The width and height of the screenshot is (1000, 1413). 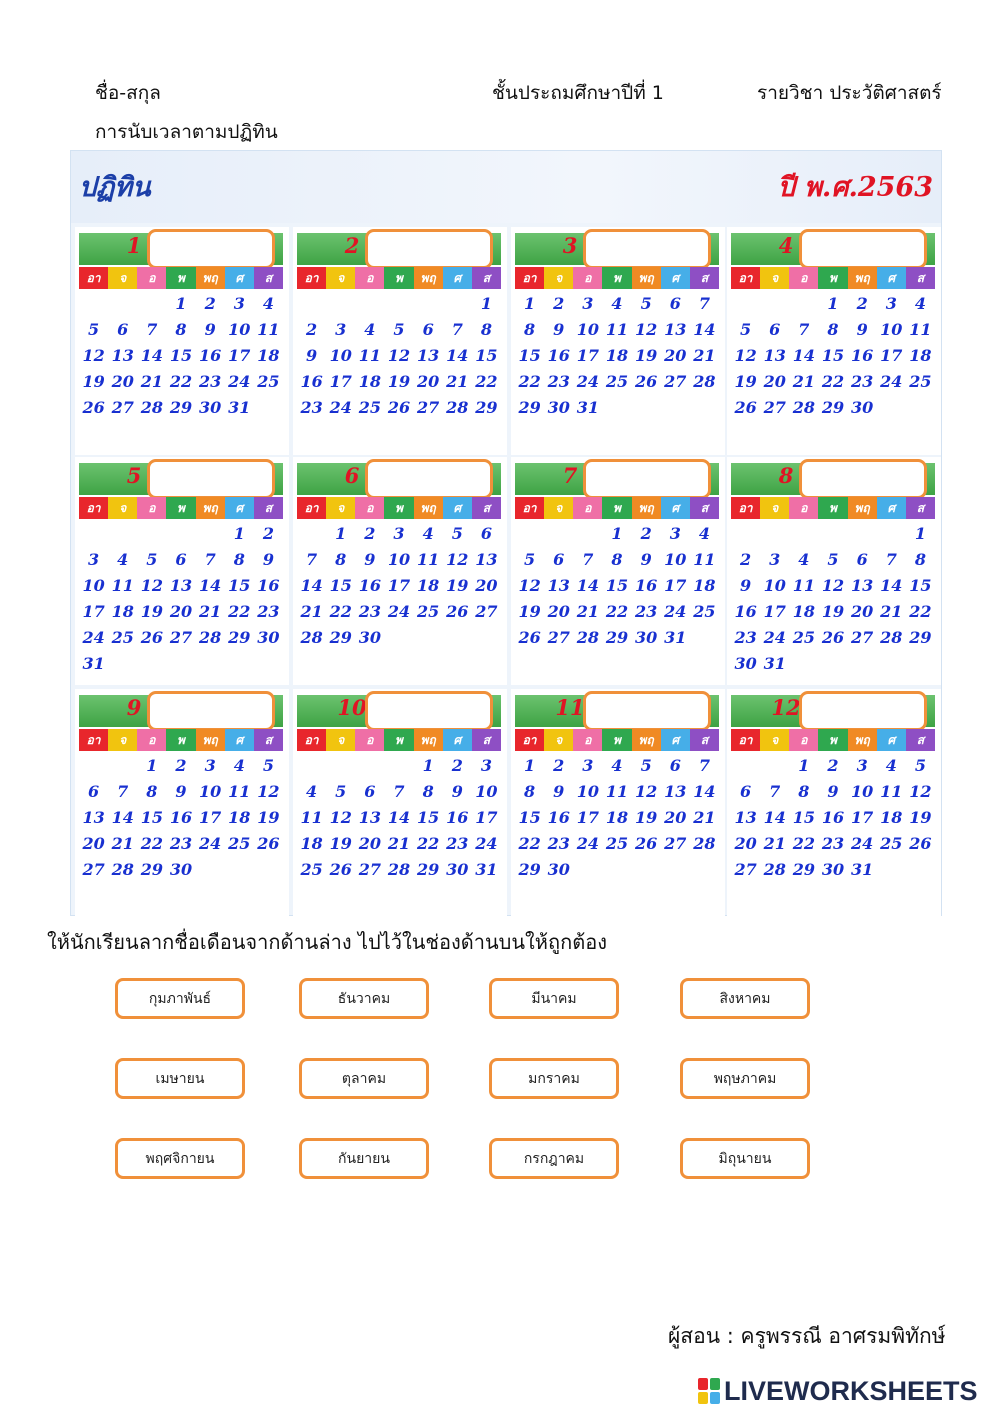 What do you see at coordinates (745, 998) in the screenshot?
I see `month-choice-chip: สิงหาคม` at bounding box center [745, 998].